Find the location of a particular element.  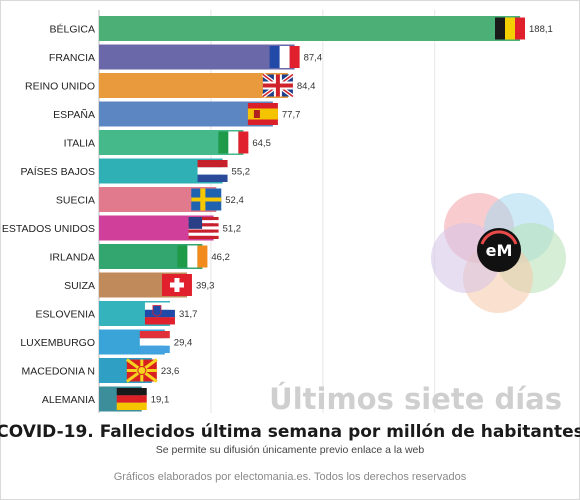

bar-row: SUECIA 52,4 is located at coordinates (150, 199).